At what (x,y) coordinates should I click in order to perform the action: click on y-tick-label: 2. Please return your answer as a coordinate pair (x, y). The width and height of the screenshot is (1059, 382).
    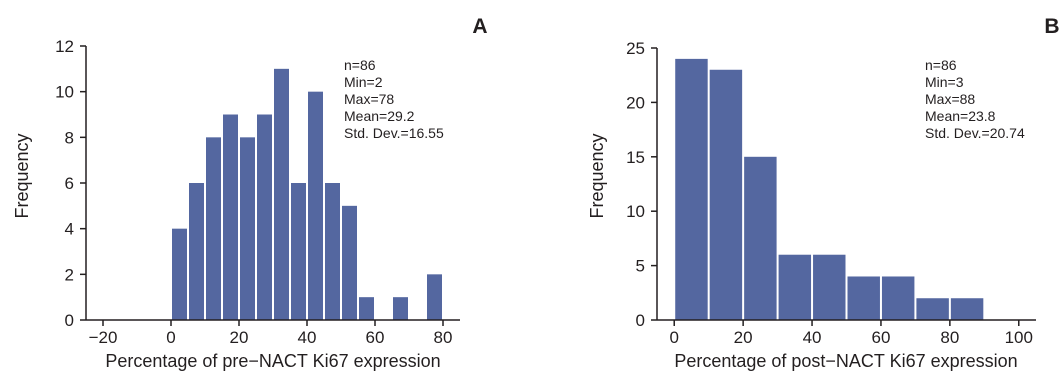
    Looking at the image, I should click on (69, 274).